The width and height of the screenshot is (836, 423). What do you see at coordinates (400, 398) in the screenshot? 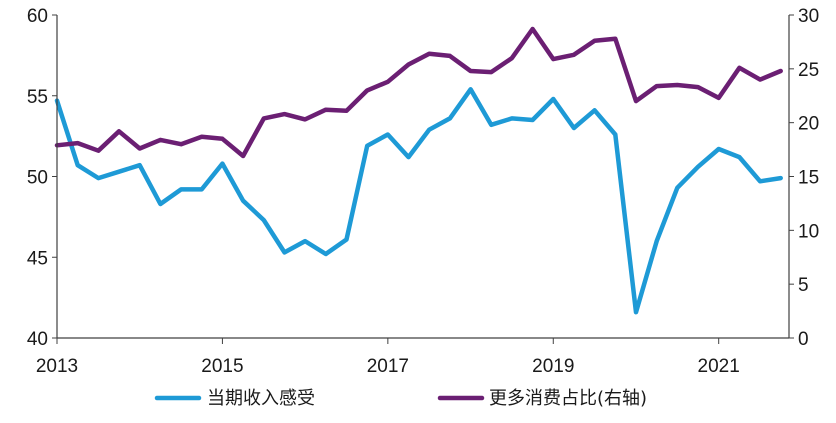
I see `legend: 当期收入感受 更多消费占比(右轴)` at bounding box center [400, 398].